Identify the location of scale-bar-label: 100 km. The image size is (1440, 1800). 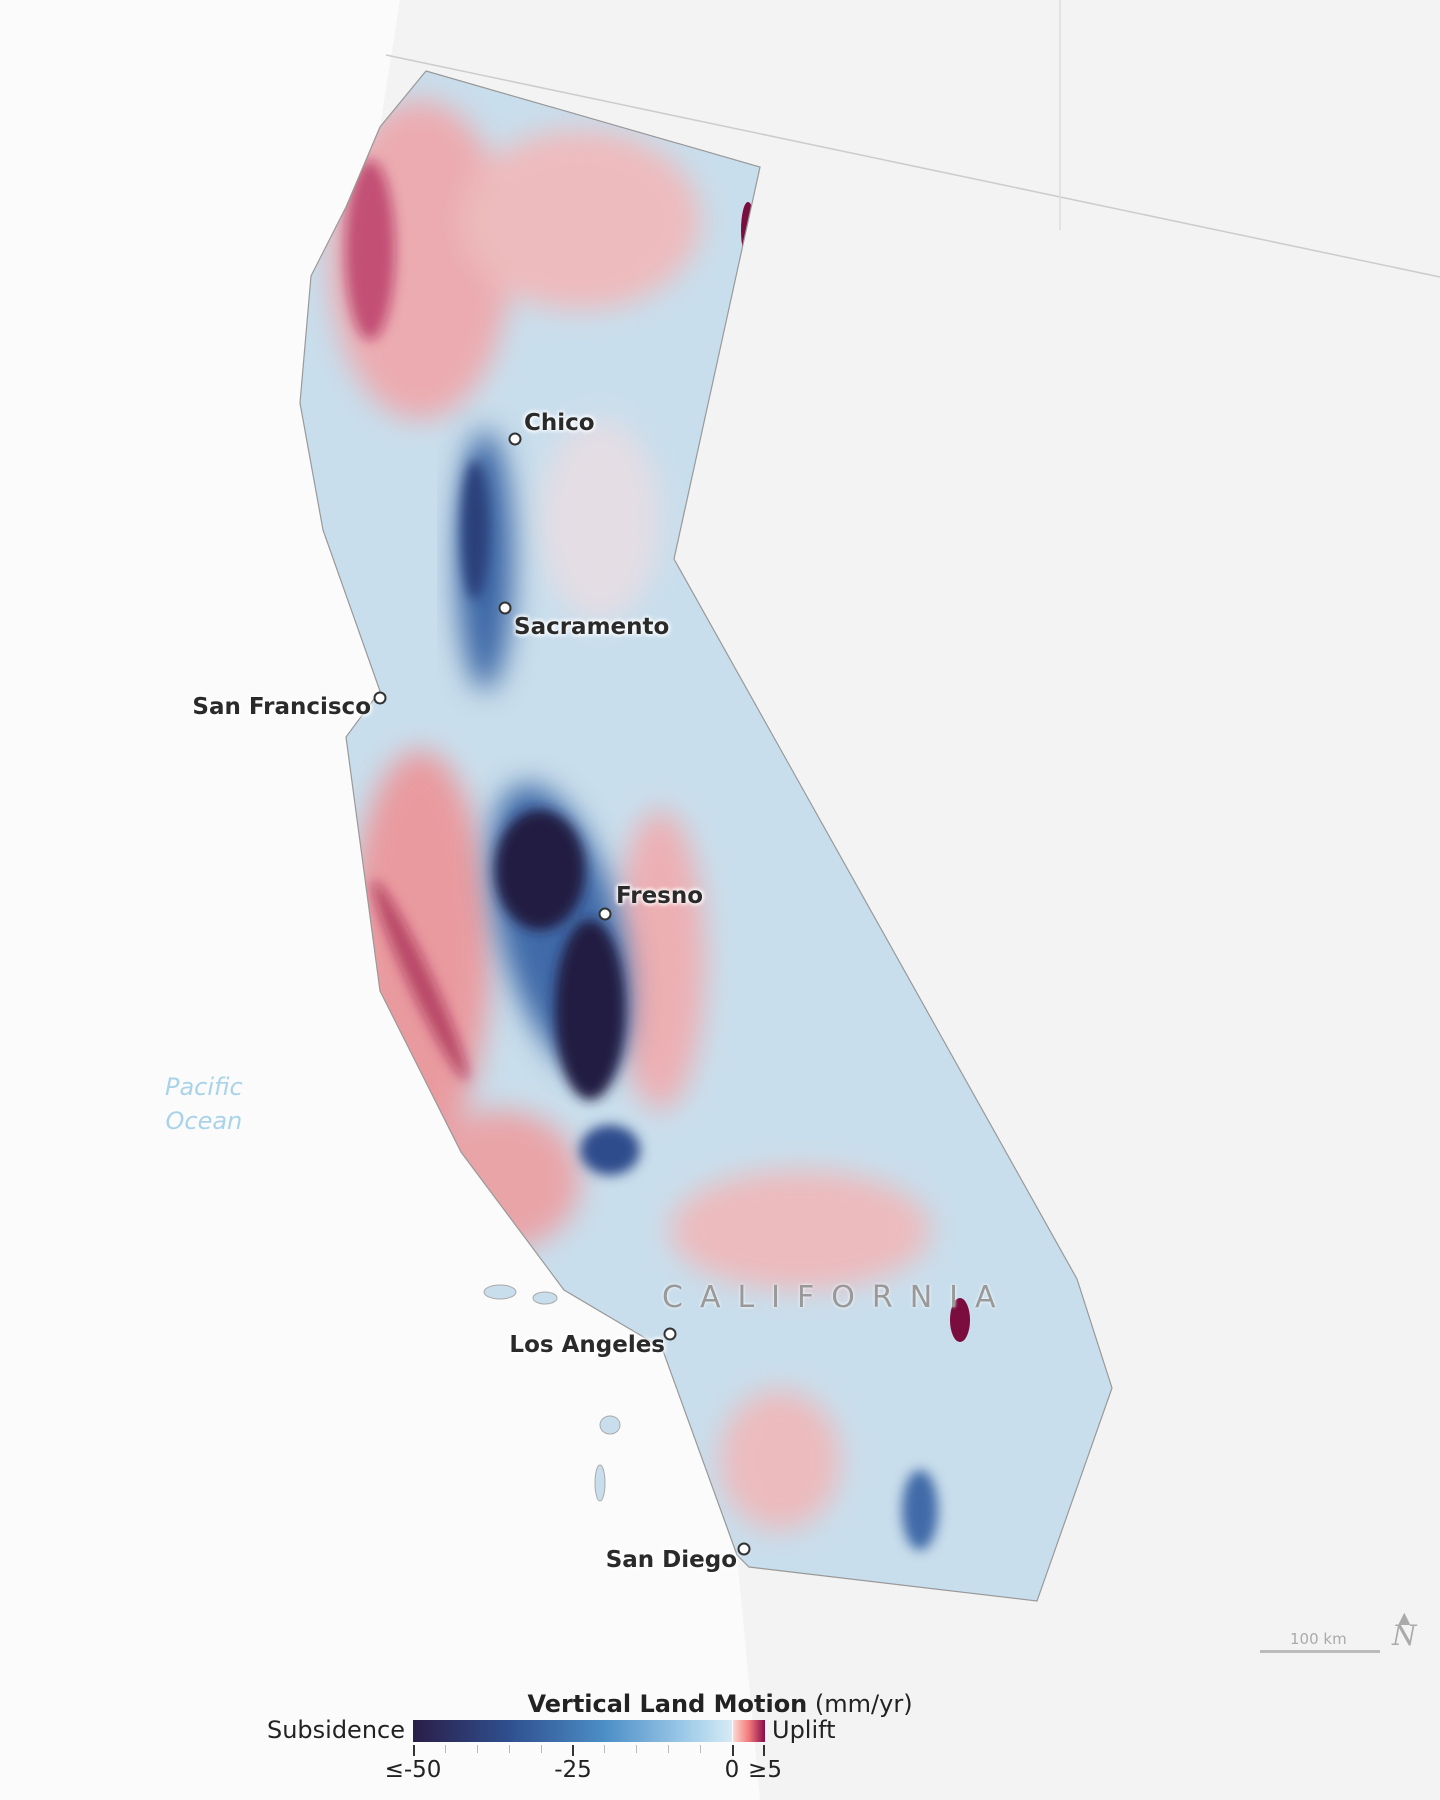
(1318, 1639).